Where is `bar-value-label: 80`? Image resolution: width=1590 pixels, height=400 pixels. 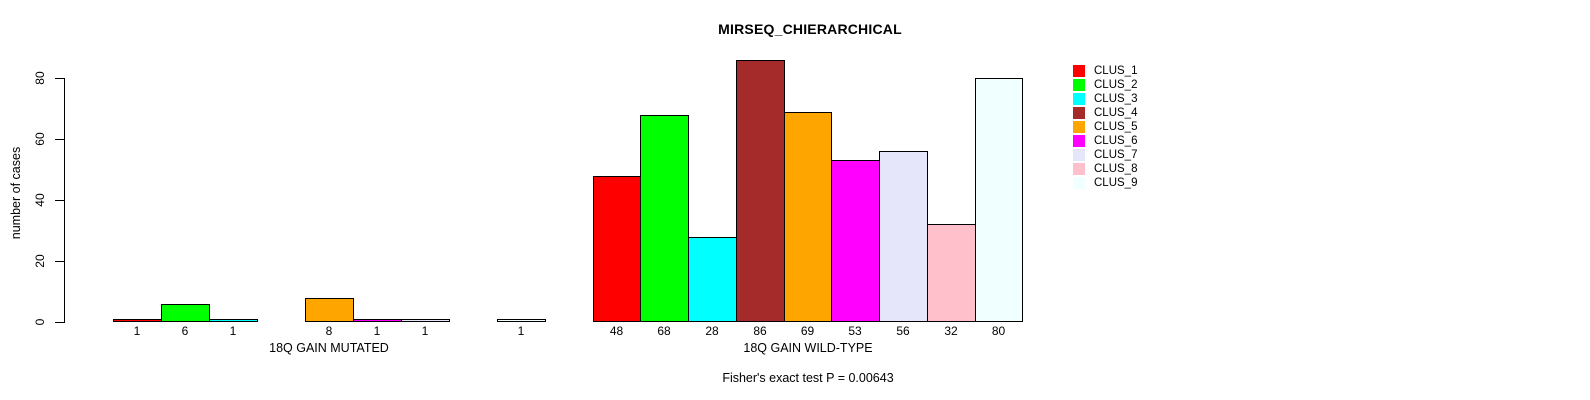
bar-value-label: 80 is located at coordinates (998, 331).